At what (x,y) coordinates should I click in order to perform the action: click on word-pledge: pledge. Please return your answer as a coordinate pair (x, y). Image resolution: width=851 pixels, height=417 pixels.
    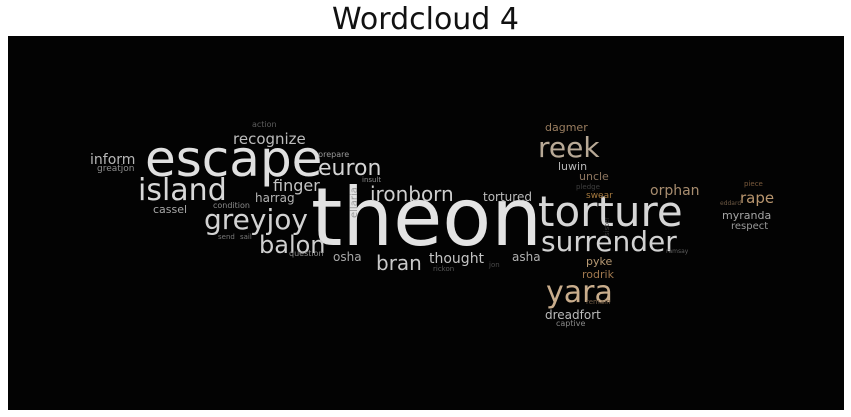
    Looking at the image, I should click on (588, 187).